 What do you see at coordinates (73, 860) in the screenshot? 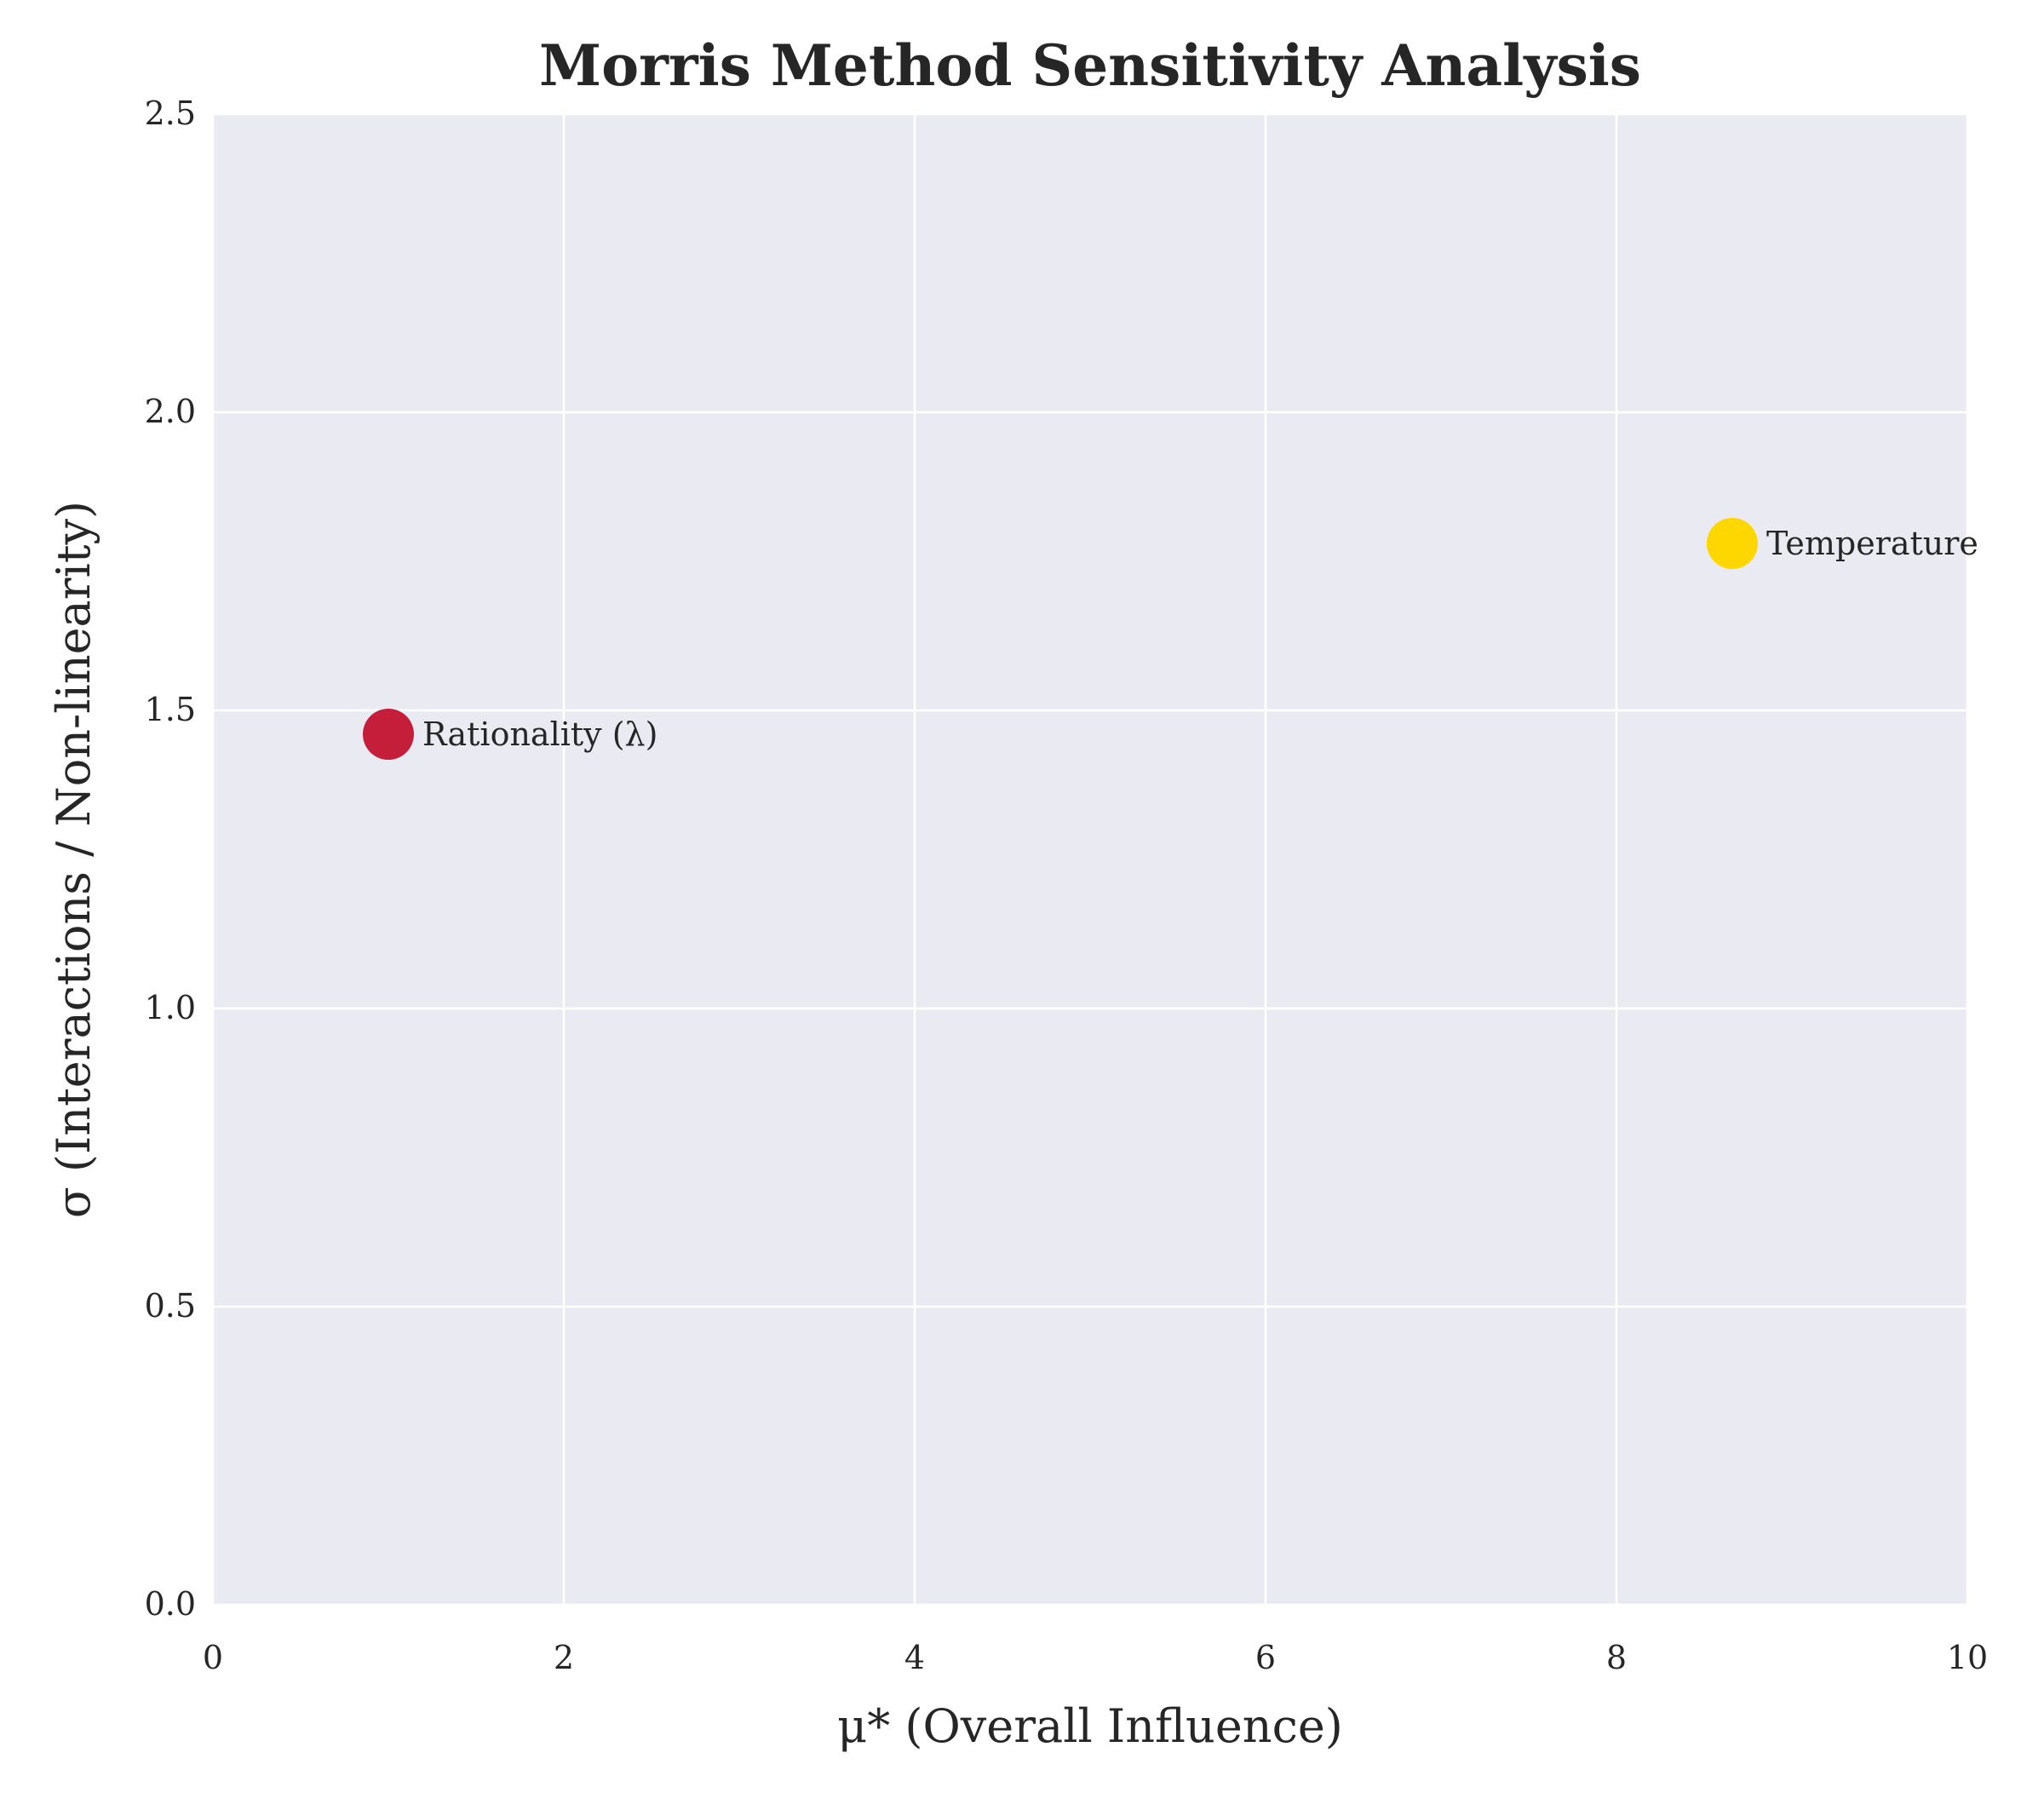
I see `y-axis-label: σ (Interactions / Non-linearity)` at bounding box center [73, 860].